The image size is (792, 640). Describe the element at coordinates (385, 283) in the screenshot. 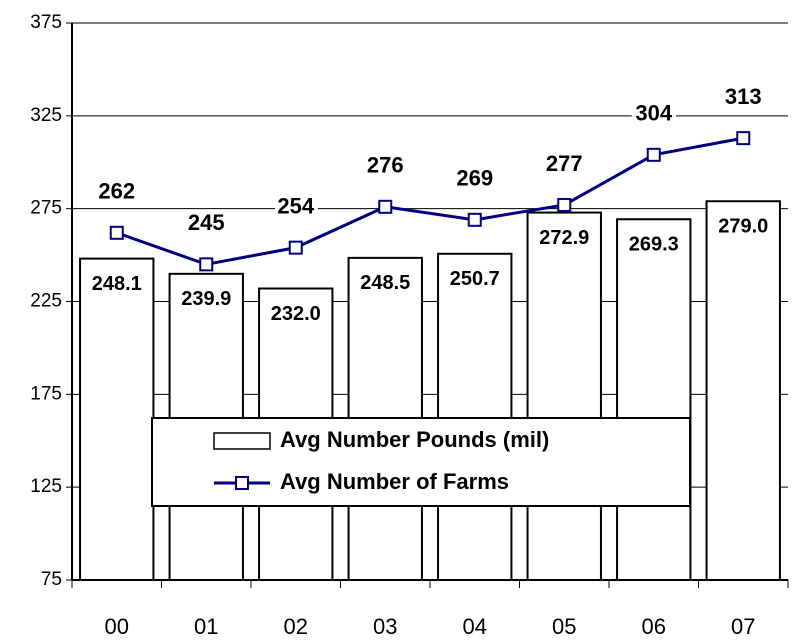

I see `bar-label: 248.5` at that location.